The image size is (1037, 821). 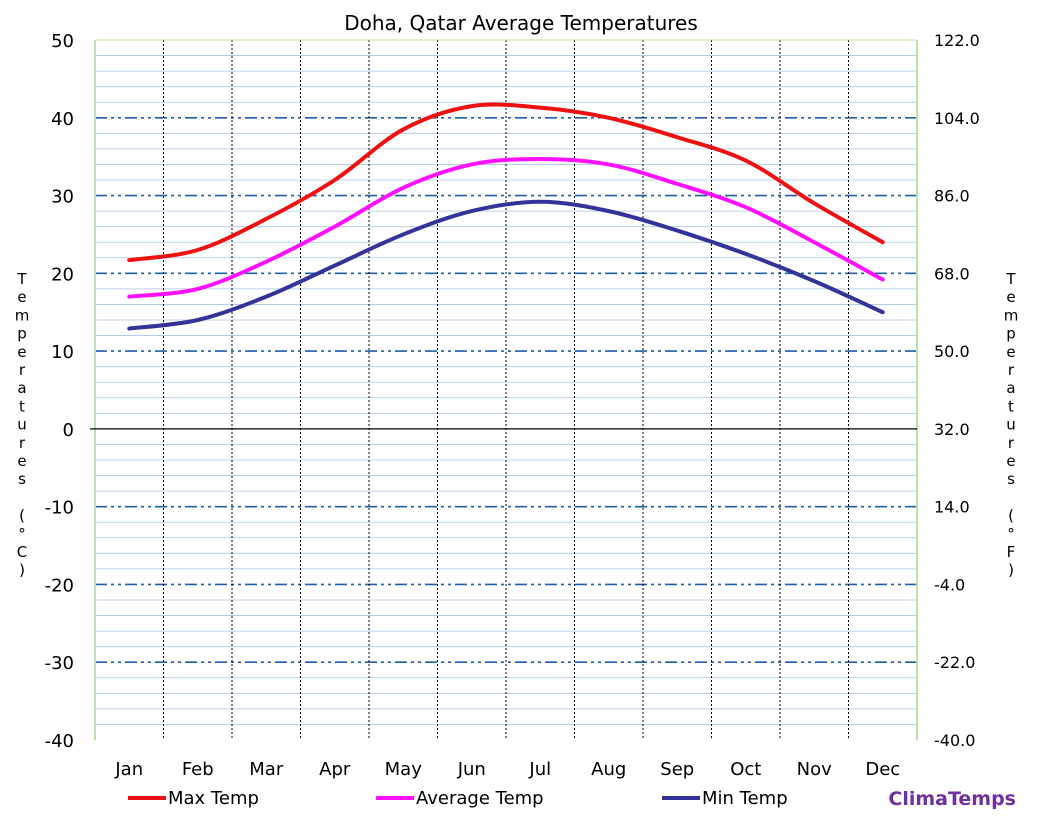 I want to click on chart-title: Doha, Qatar Average Temperatures, so click(x=521, y=23).